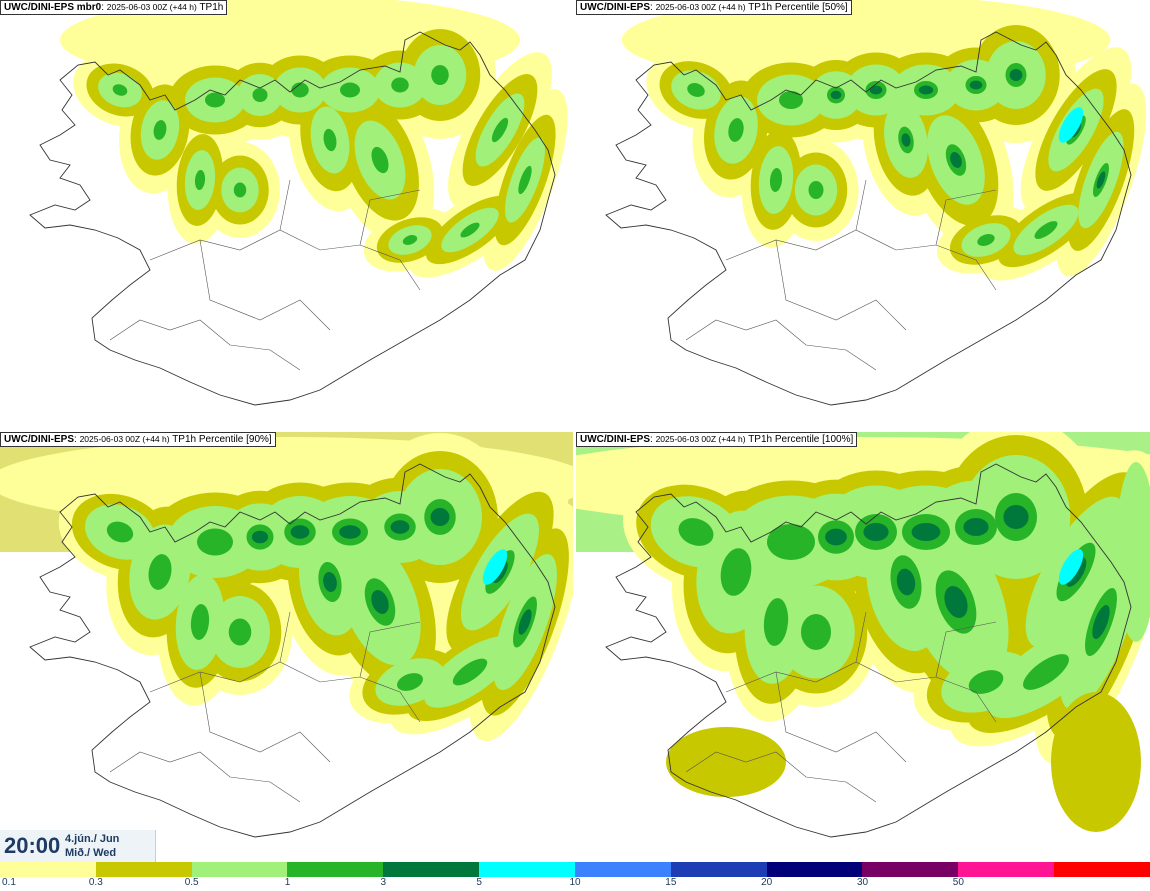 The image size is (1150, 891). Describe the element at coordinates (222, 439) in the screenshot. I see `field-name: TP1h Percentile [90%]` at that location.